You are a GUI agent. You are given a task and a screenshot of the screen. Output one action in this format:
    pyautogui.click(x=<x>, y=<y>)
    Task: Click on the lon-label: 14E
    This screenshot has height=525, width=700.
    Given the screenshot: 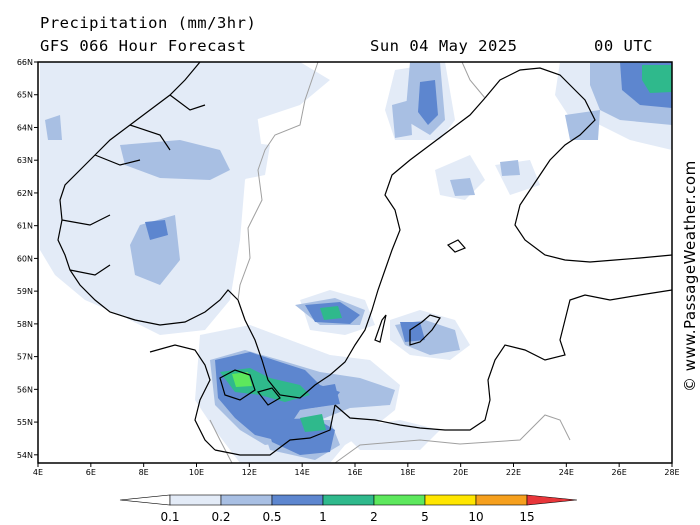 What is the action you would take?
    pyautogui.click(x=302, y=472)
    